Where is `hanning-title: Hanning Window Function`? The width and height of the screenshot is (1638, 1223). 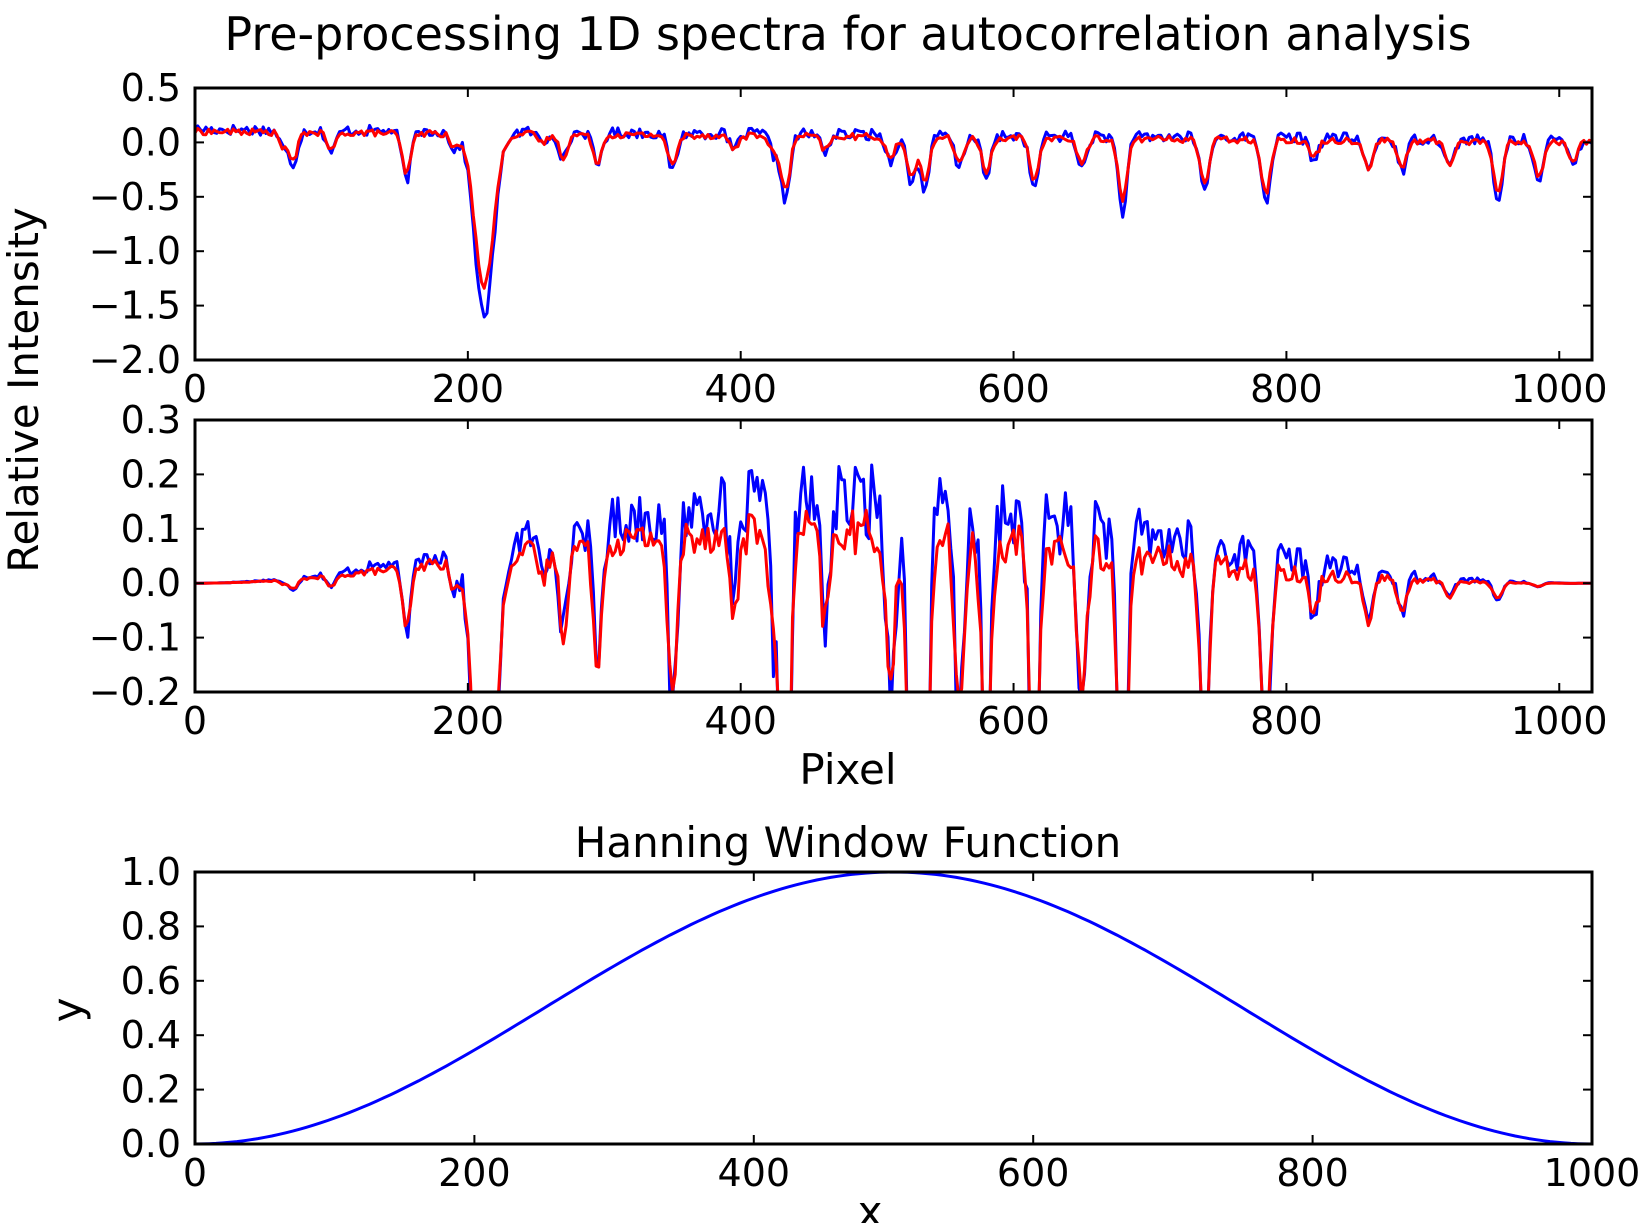 hanning-title: Hanning Window Function is located at coordinates (848, 842).